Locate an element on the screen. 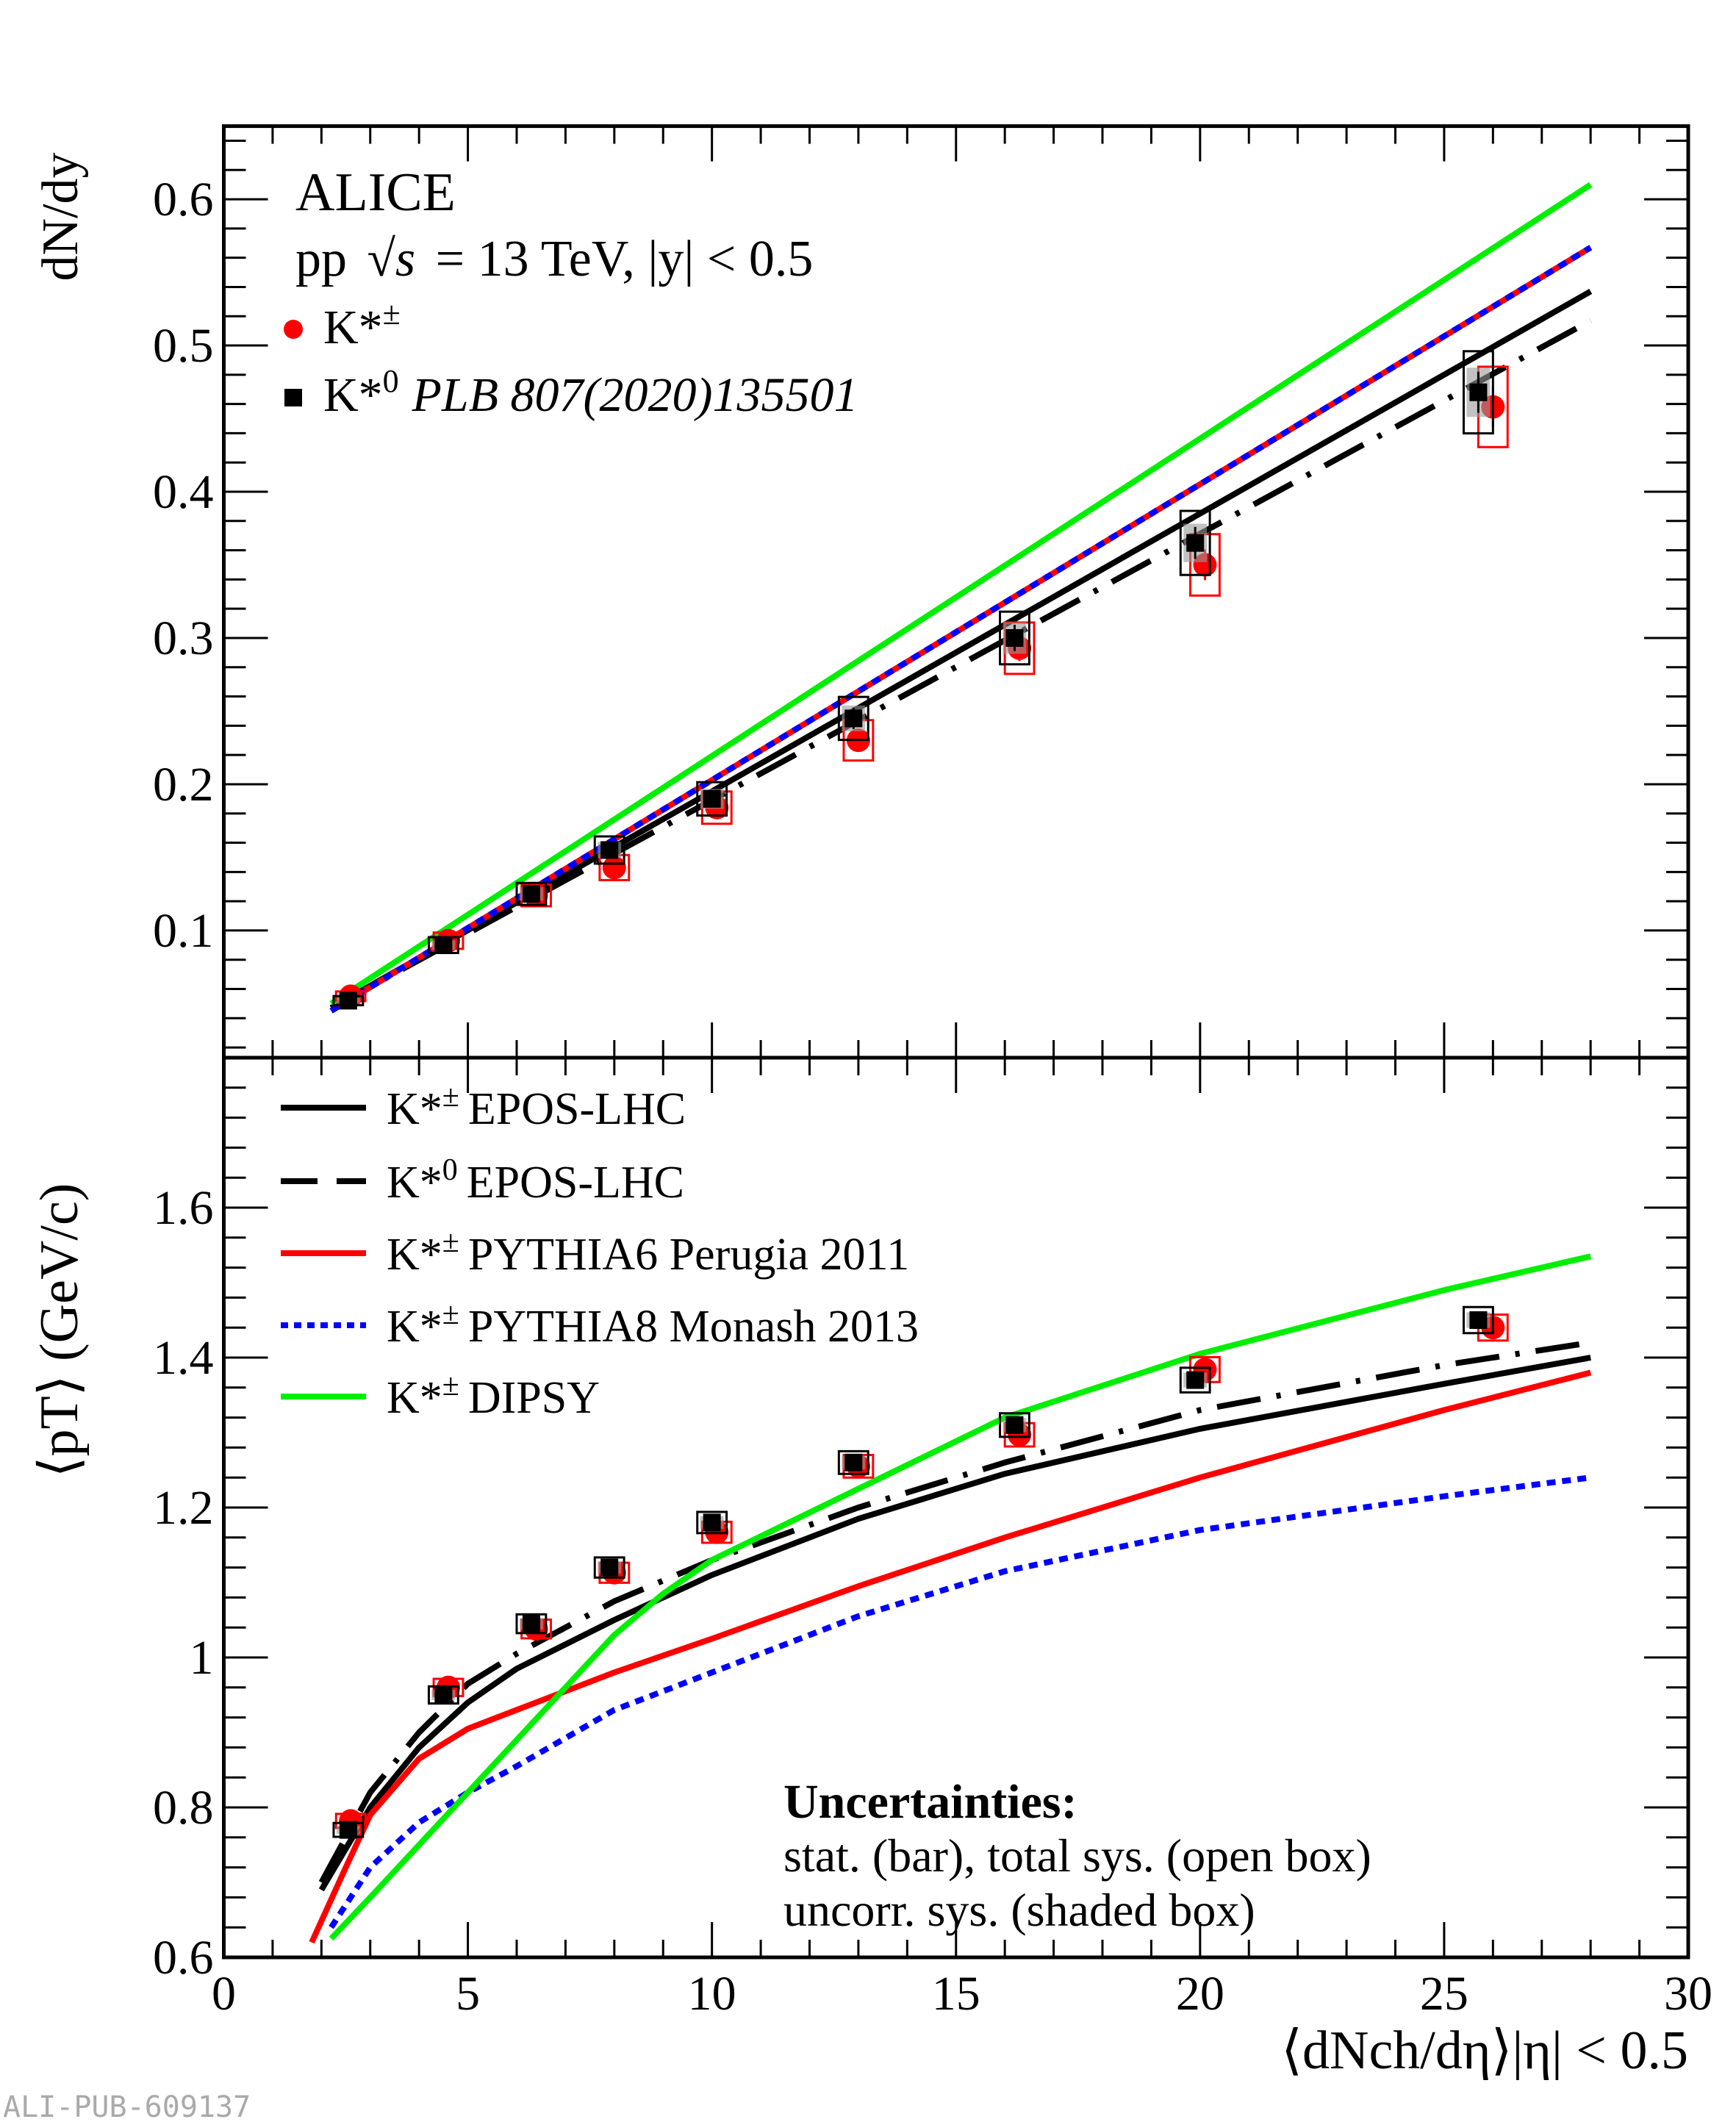 The width and height of the screenshot is (1736, 2122). legend-label-pythia6: K*± PYTHIA6 Perugia 2011 is located at coordinates (648, 1252).